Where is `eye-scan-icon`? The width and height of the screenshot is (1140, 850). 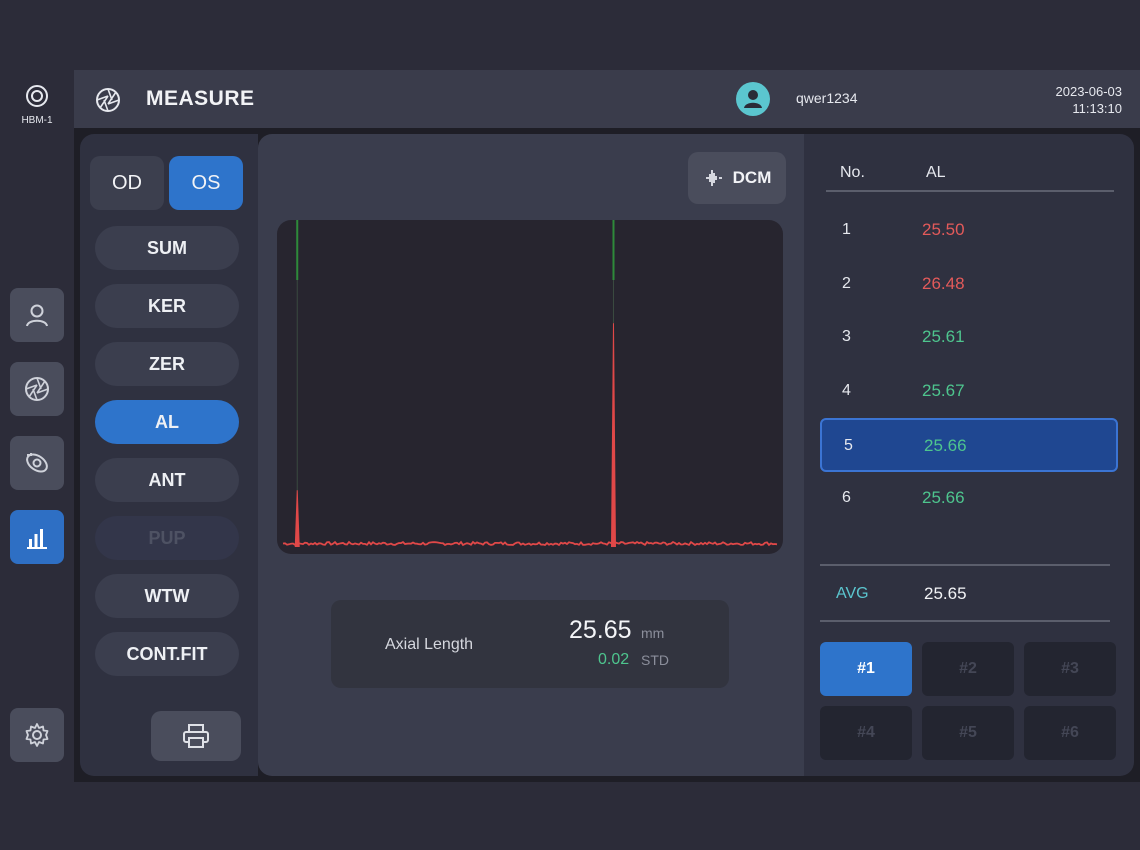
eye-scan-icon is located at coordinates (37, 463).